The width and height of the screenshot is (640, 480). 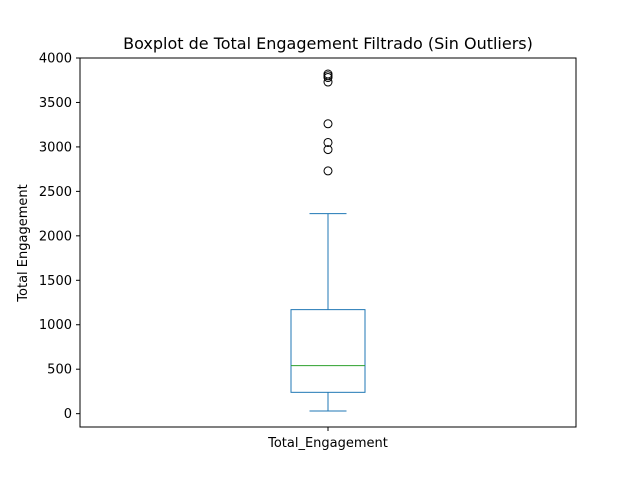 What do you see at coordinates (23, 243) in the screenshot?
I see `y-axis-label: Total Engagement` at bounding box center [23, 243].